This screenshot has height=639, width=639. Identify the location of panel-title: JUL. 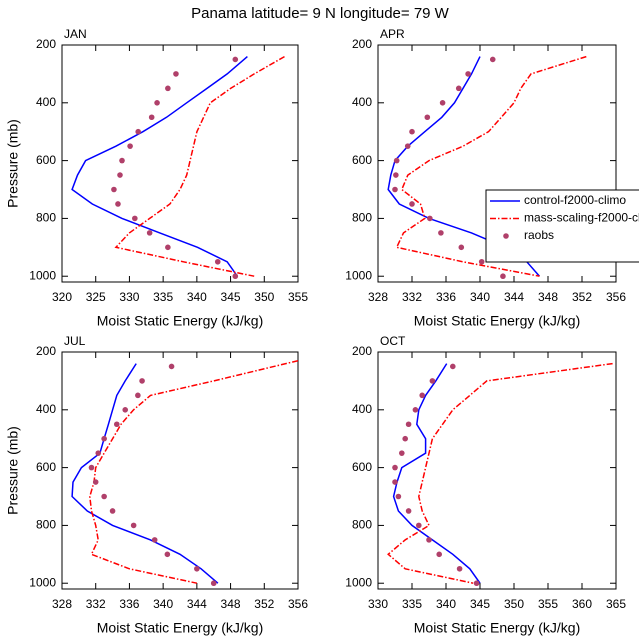
(75, 341).